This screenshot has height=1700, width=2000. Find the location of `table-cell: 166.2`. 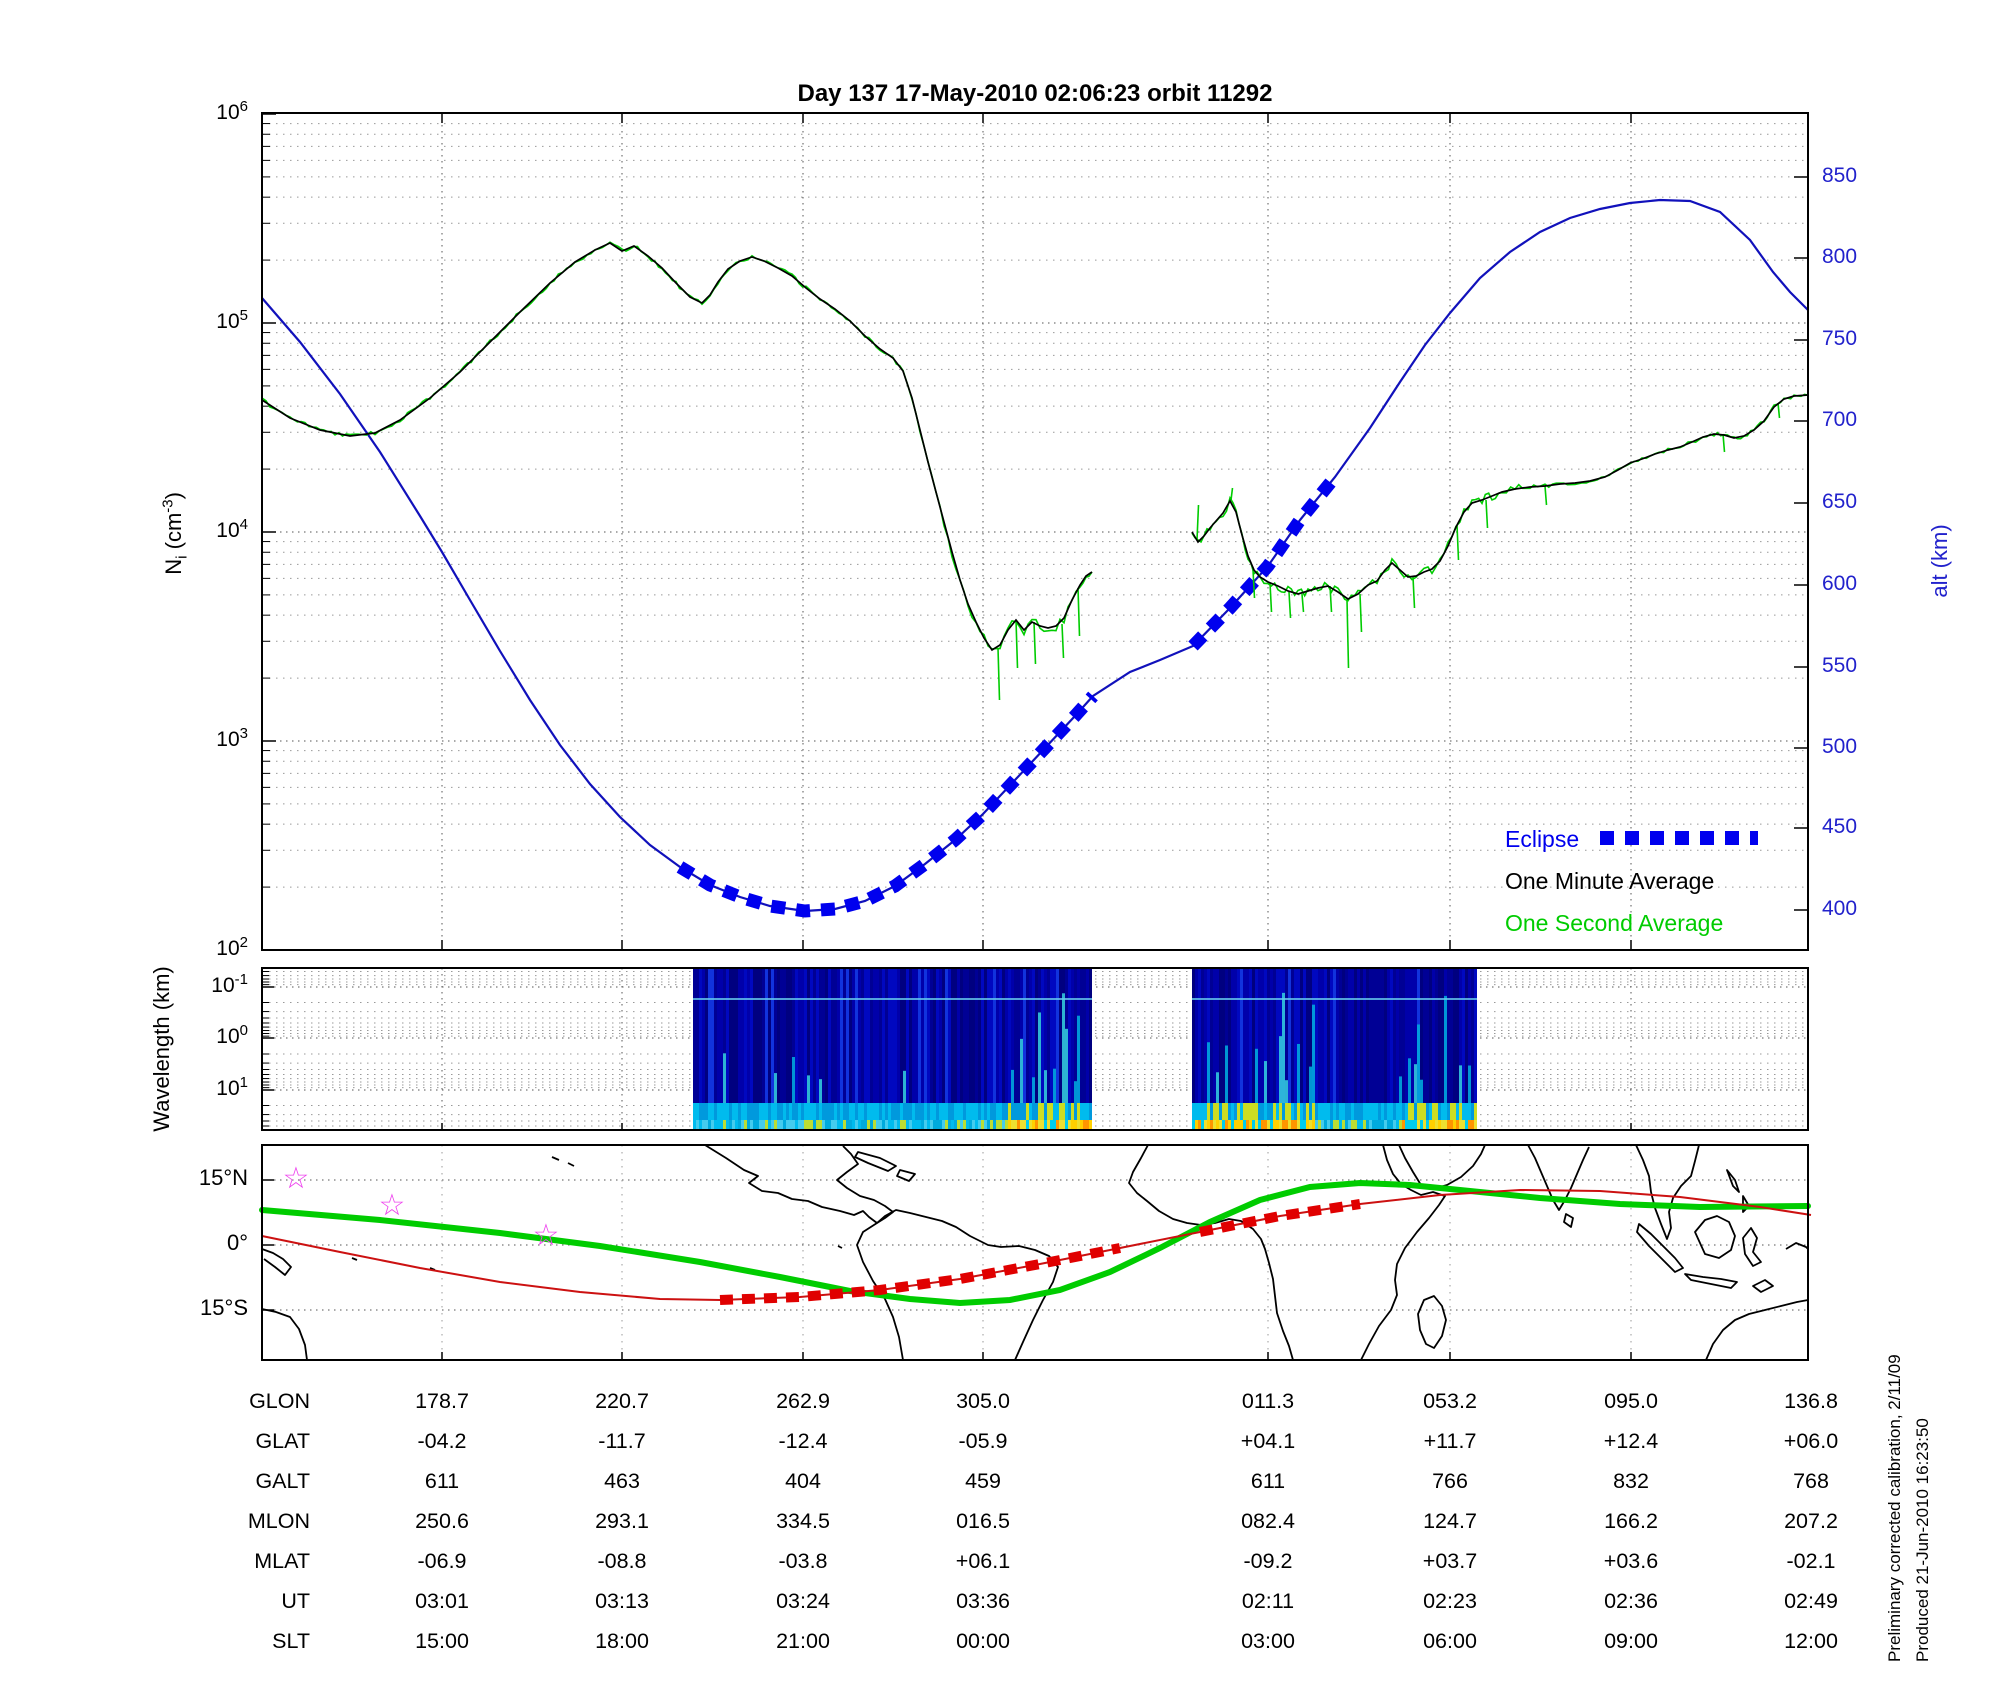

table-cell: 166.2 is located at coordinates (1631, 1521).